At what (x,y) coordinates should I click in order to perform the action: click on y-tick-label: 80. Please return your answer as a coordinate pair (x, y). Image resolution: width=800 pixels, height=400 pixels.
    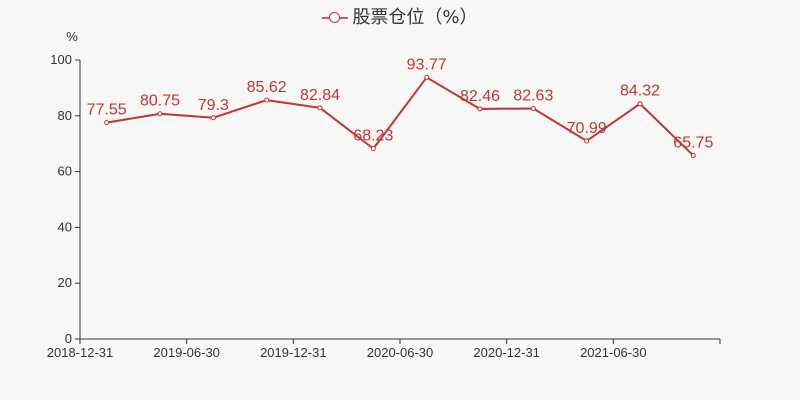
    Looking at the image, I should click on (65, 115).